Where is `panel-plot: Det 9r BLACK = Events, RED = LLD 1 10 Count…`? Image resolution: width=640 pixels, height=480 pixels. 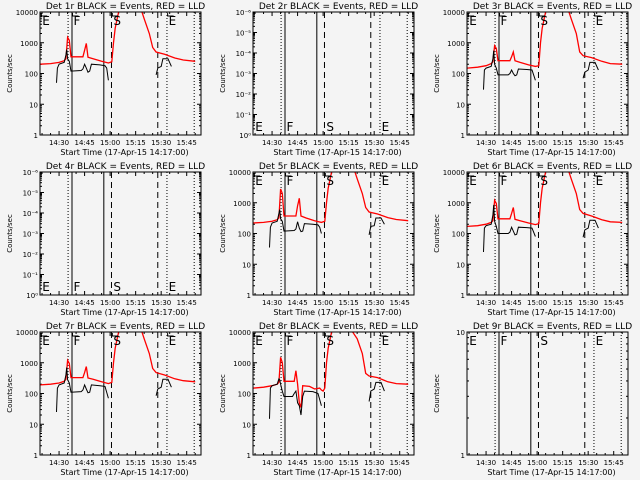
panel-plot: Det 9r BLACK = Events, RED = LLD 1 10 Count… is located at coordinates (532, 399).